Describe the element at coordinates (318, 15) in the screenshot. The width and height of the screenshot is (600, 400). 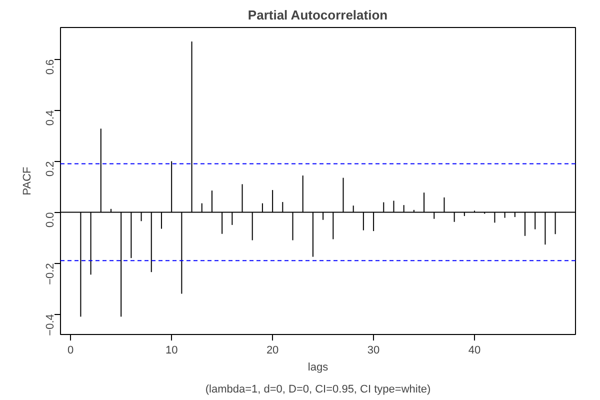
I see `chart-title: Partial Autocorrelation` at that location.